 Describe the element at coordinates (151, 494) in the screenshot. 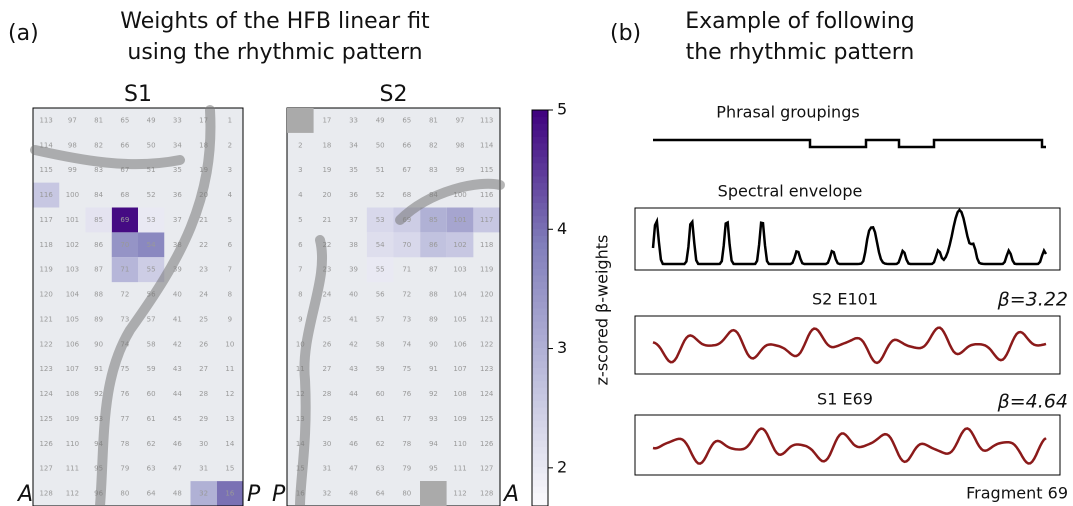

I see `electrode-label: 64` at that location.